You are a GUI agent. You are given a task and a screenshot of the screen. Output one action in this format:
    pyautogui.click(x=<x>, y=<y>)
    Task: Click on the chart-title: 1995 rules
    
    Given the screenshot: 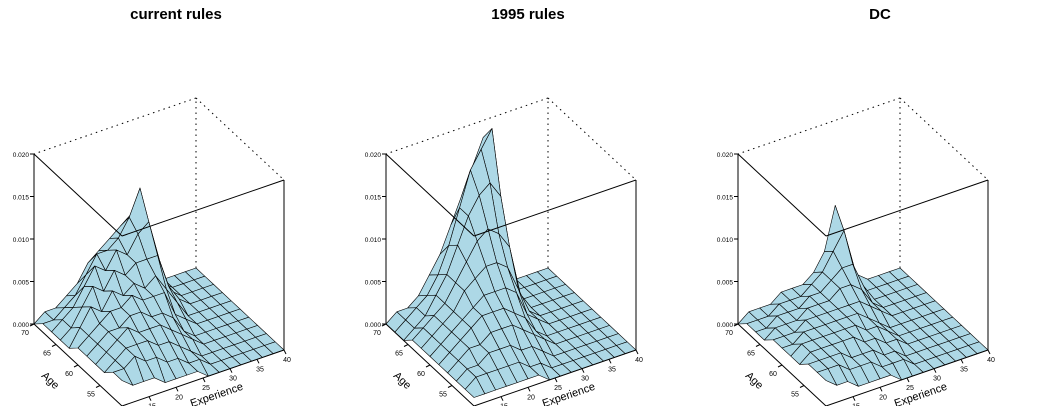 What is the action you would take?
    pyautogui.click(x=528, y=14)
    